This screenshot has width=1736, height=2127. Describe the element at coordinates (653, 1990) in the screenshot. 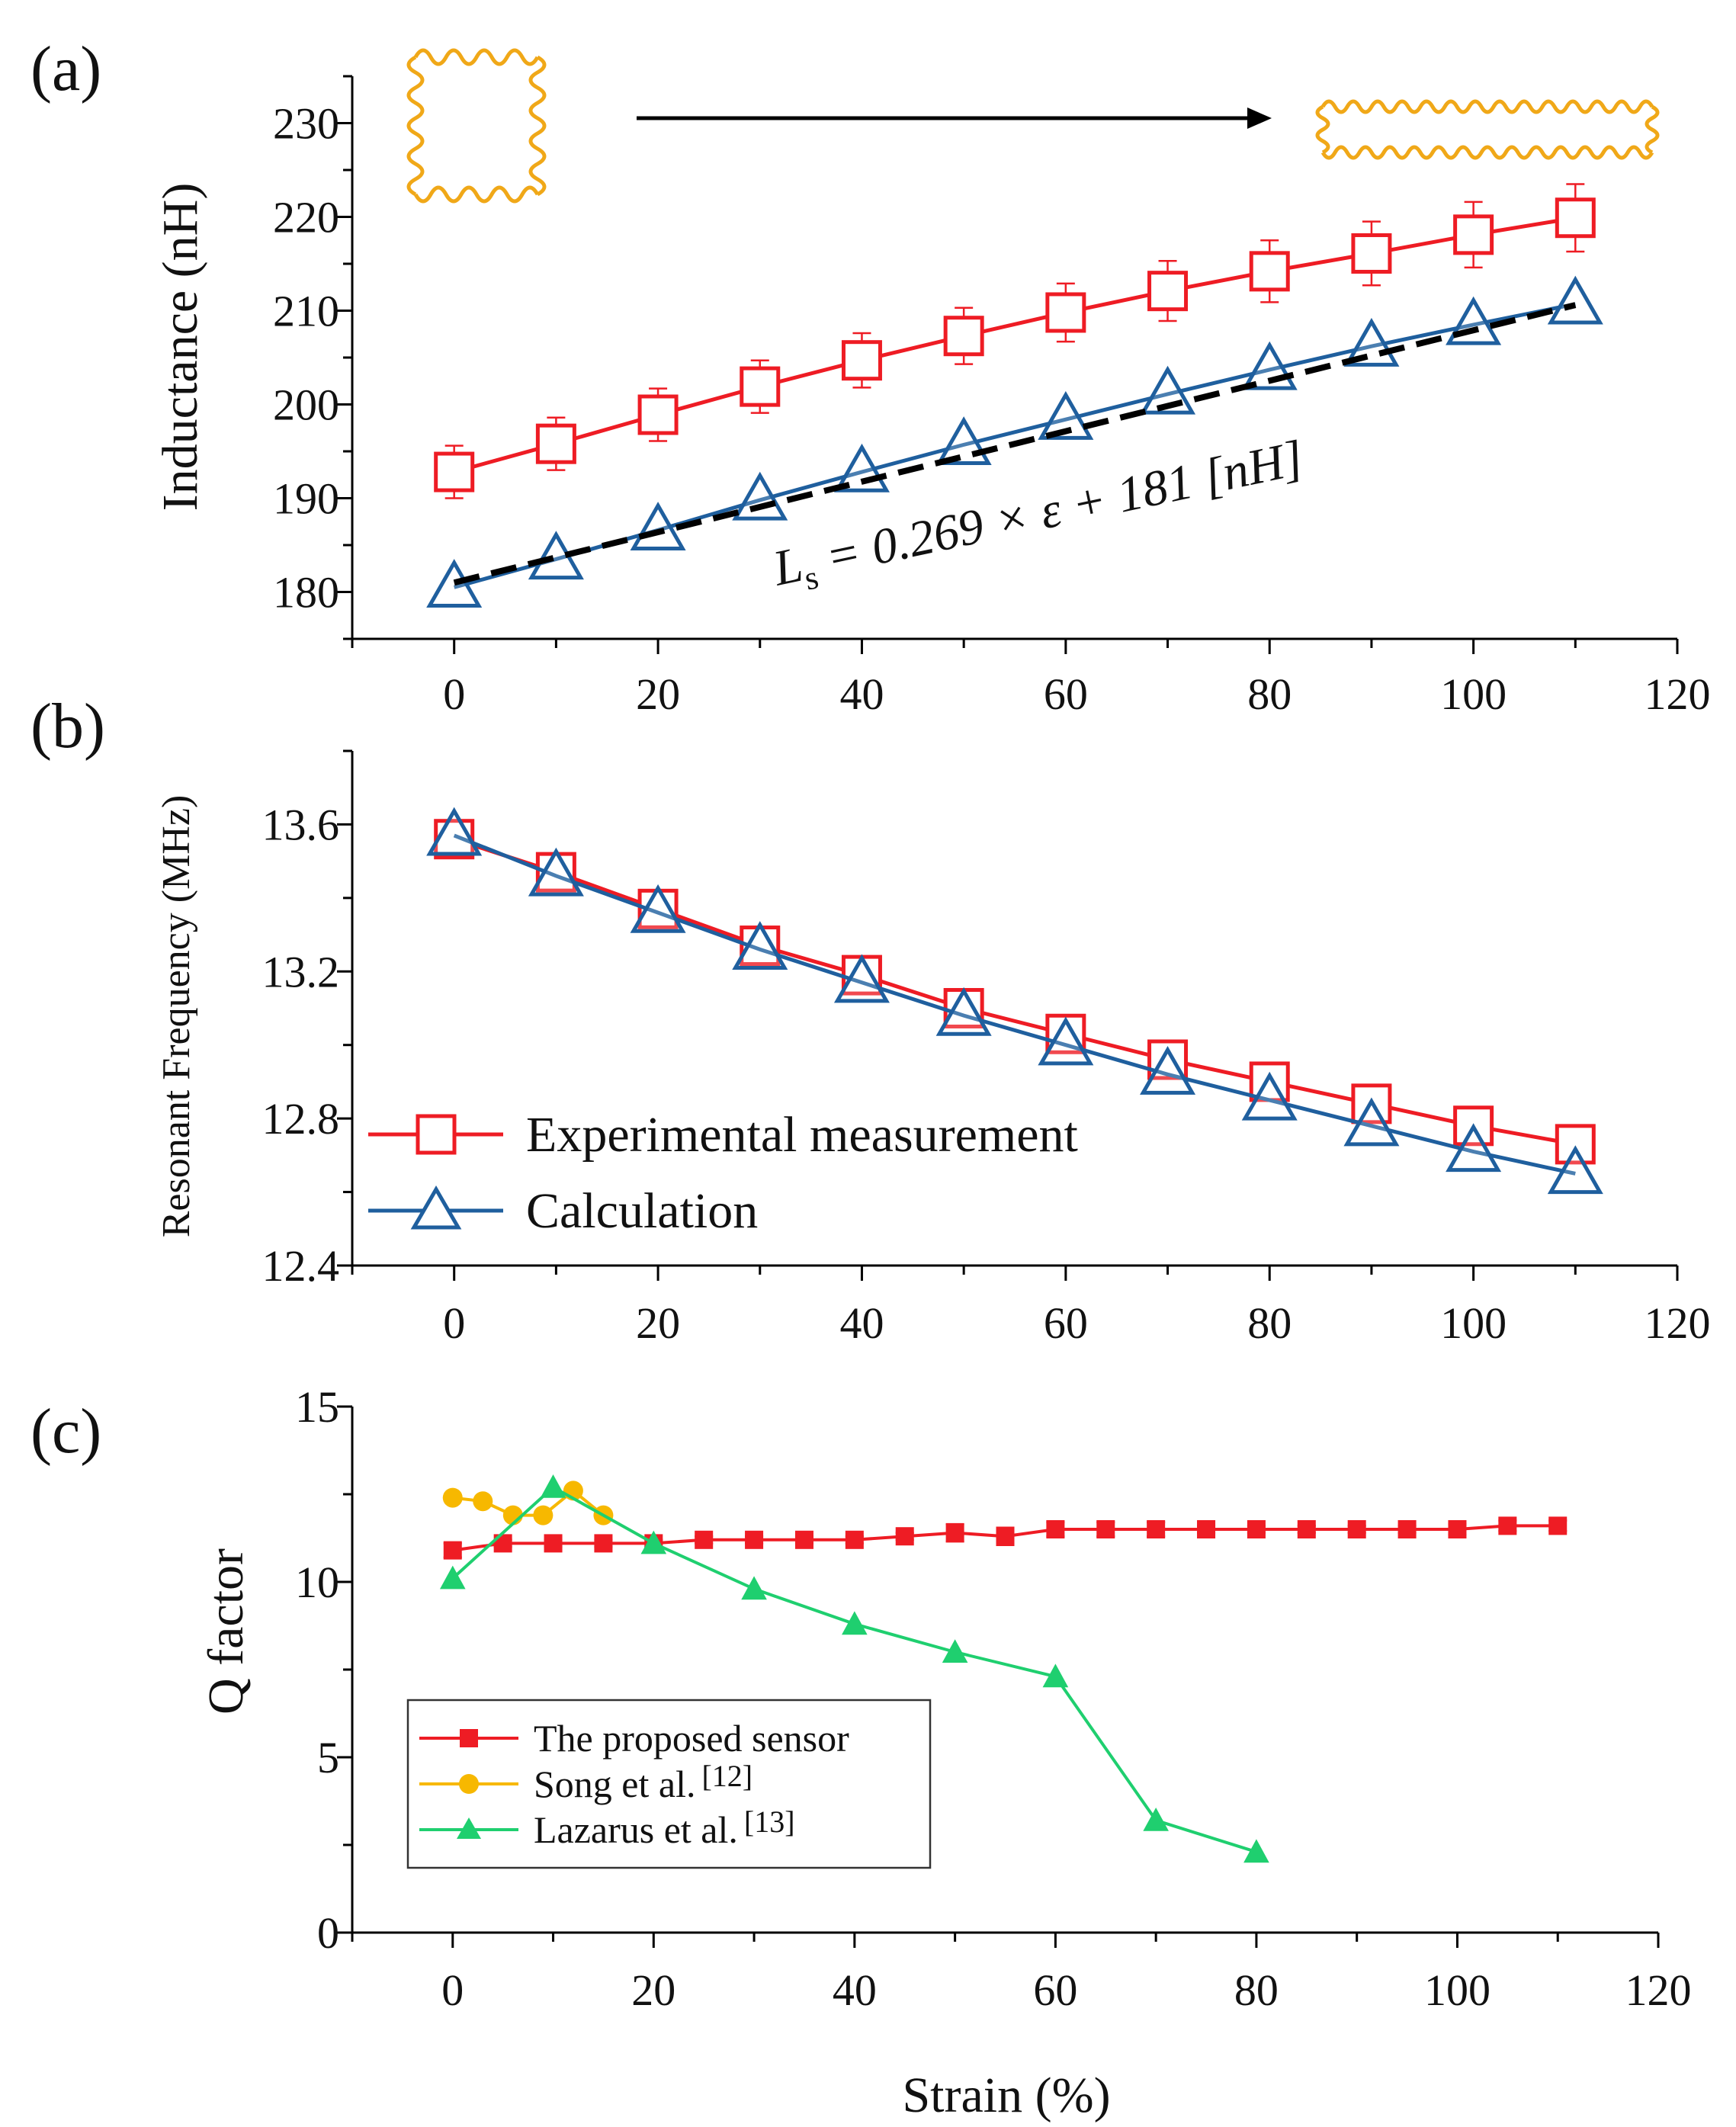

I see `panel-c-x-tick-label: 20` at that location.